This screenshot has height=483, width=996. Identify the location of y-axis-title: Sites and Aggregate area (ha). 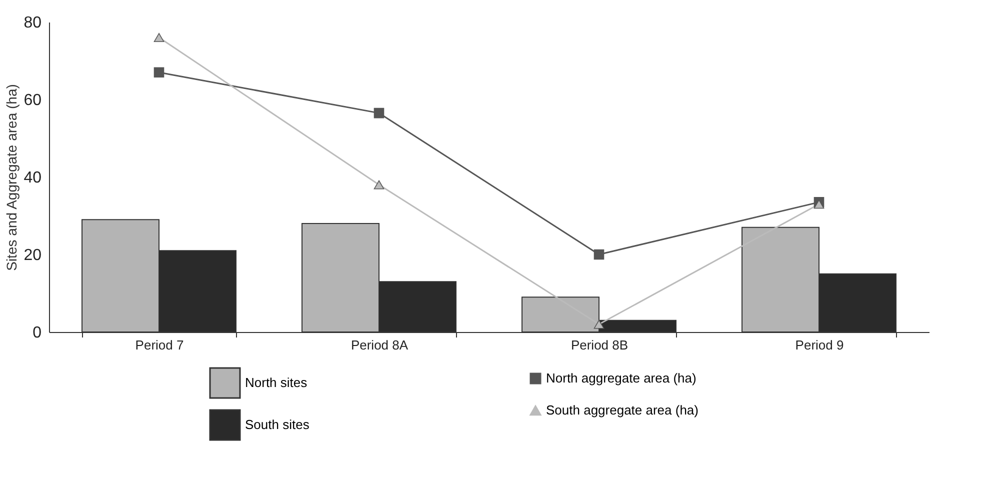
(12, 177).